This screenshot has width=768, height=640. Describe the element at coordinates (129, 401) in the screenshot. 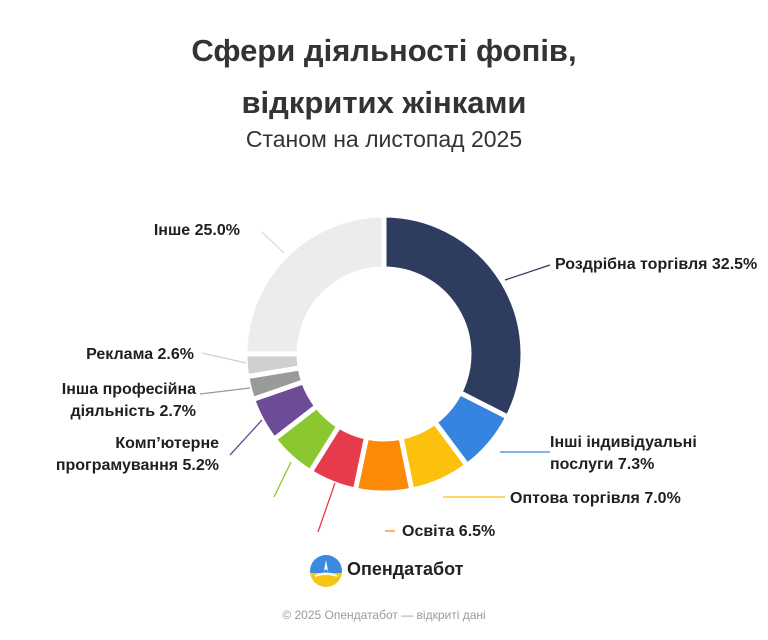

I see `slice-label: Інша професійна діяльність 2.7%` at that location.